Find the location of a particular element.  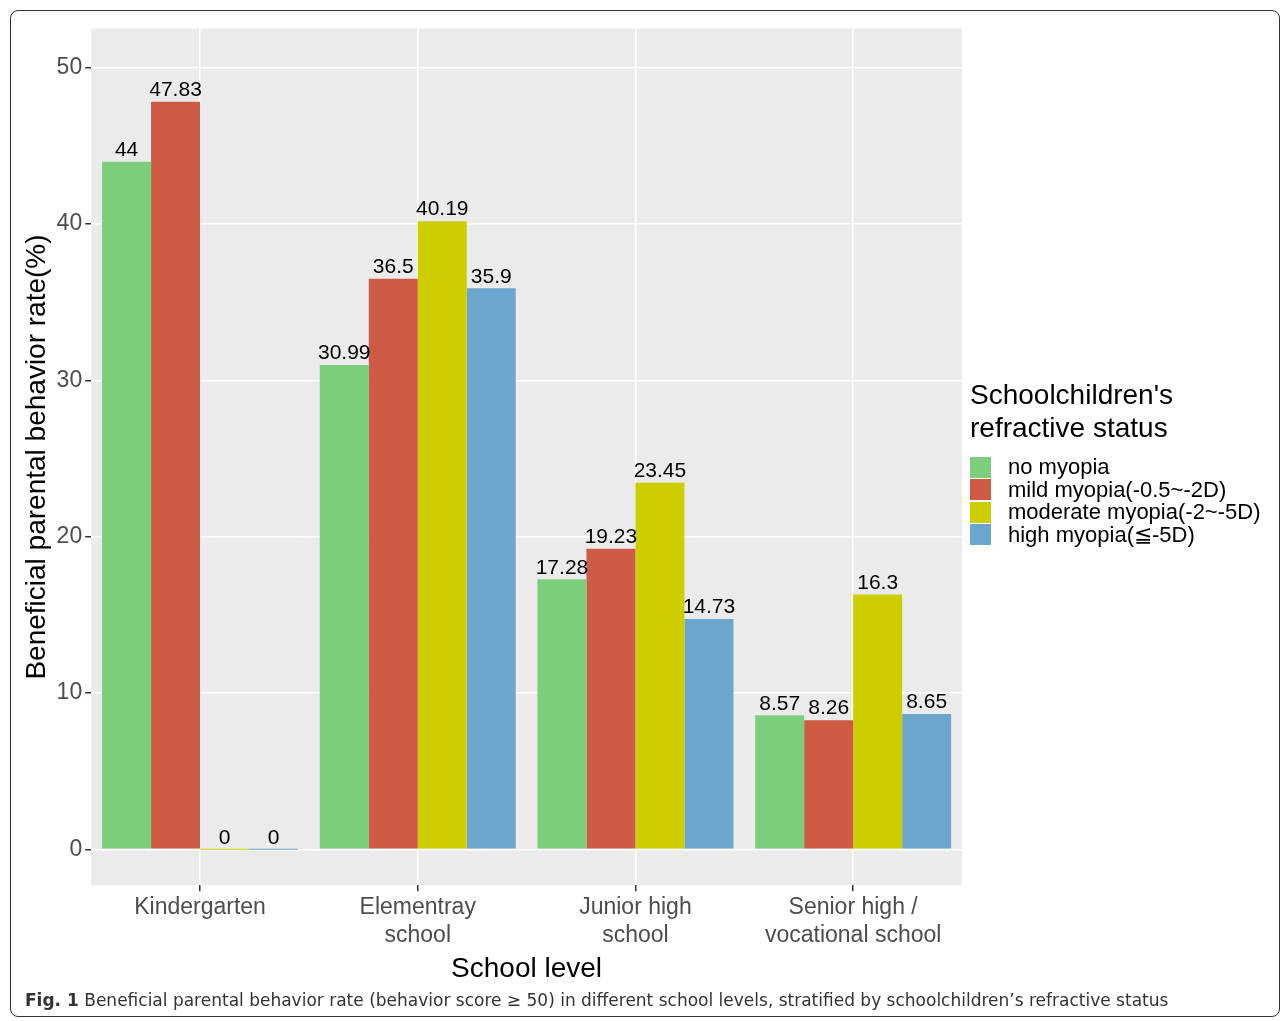

data-label: 35.9 is located at coordinates (491, 275).